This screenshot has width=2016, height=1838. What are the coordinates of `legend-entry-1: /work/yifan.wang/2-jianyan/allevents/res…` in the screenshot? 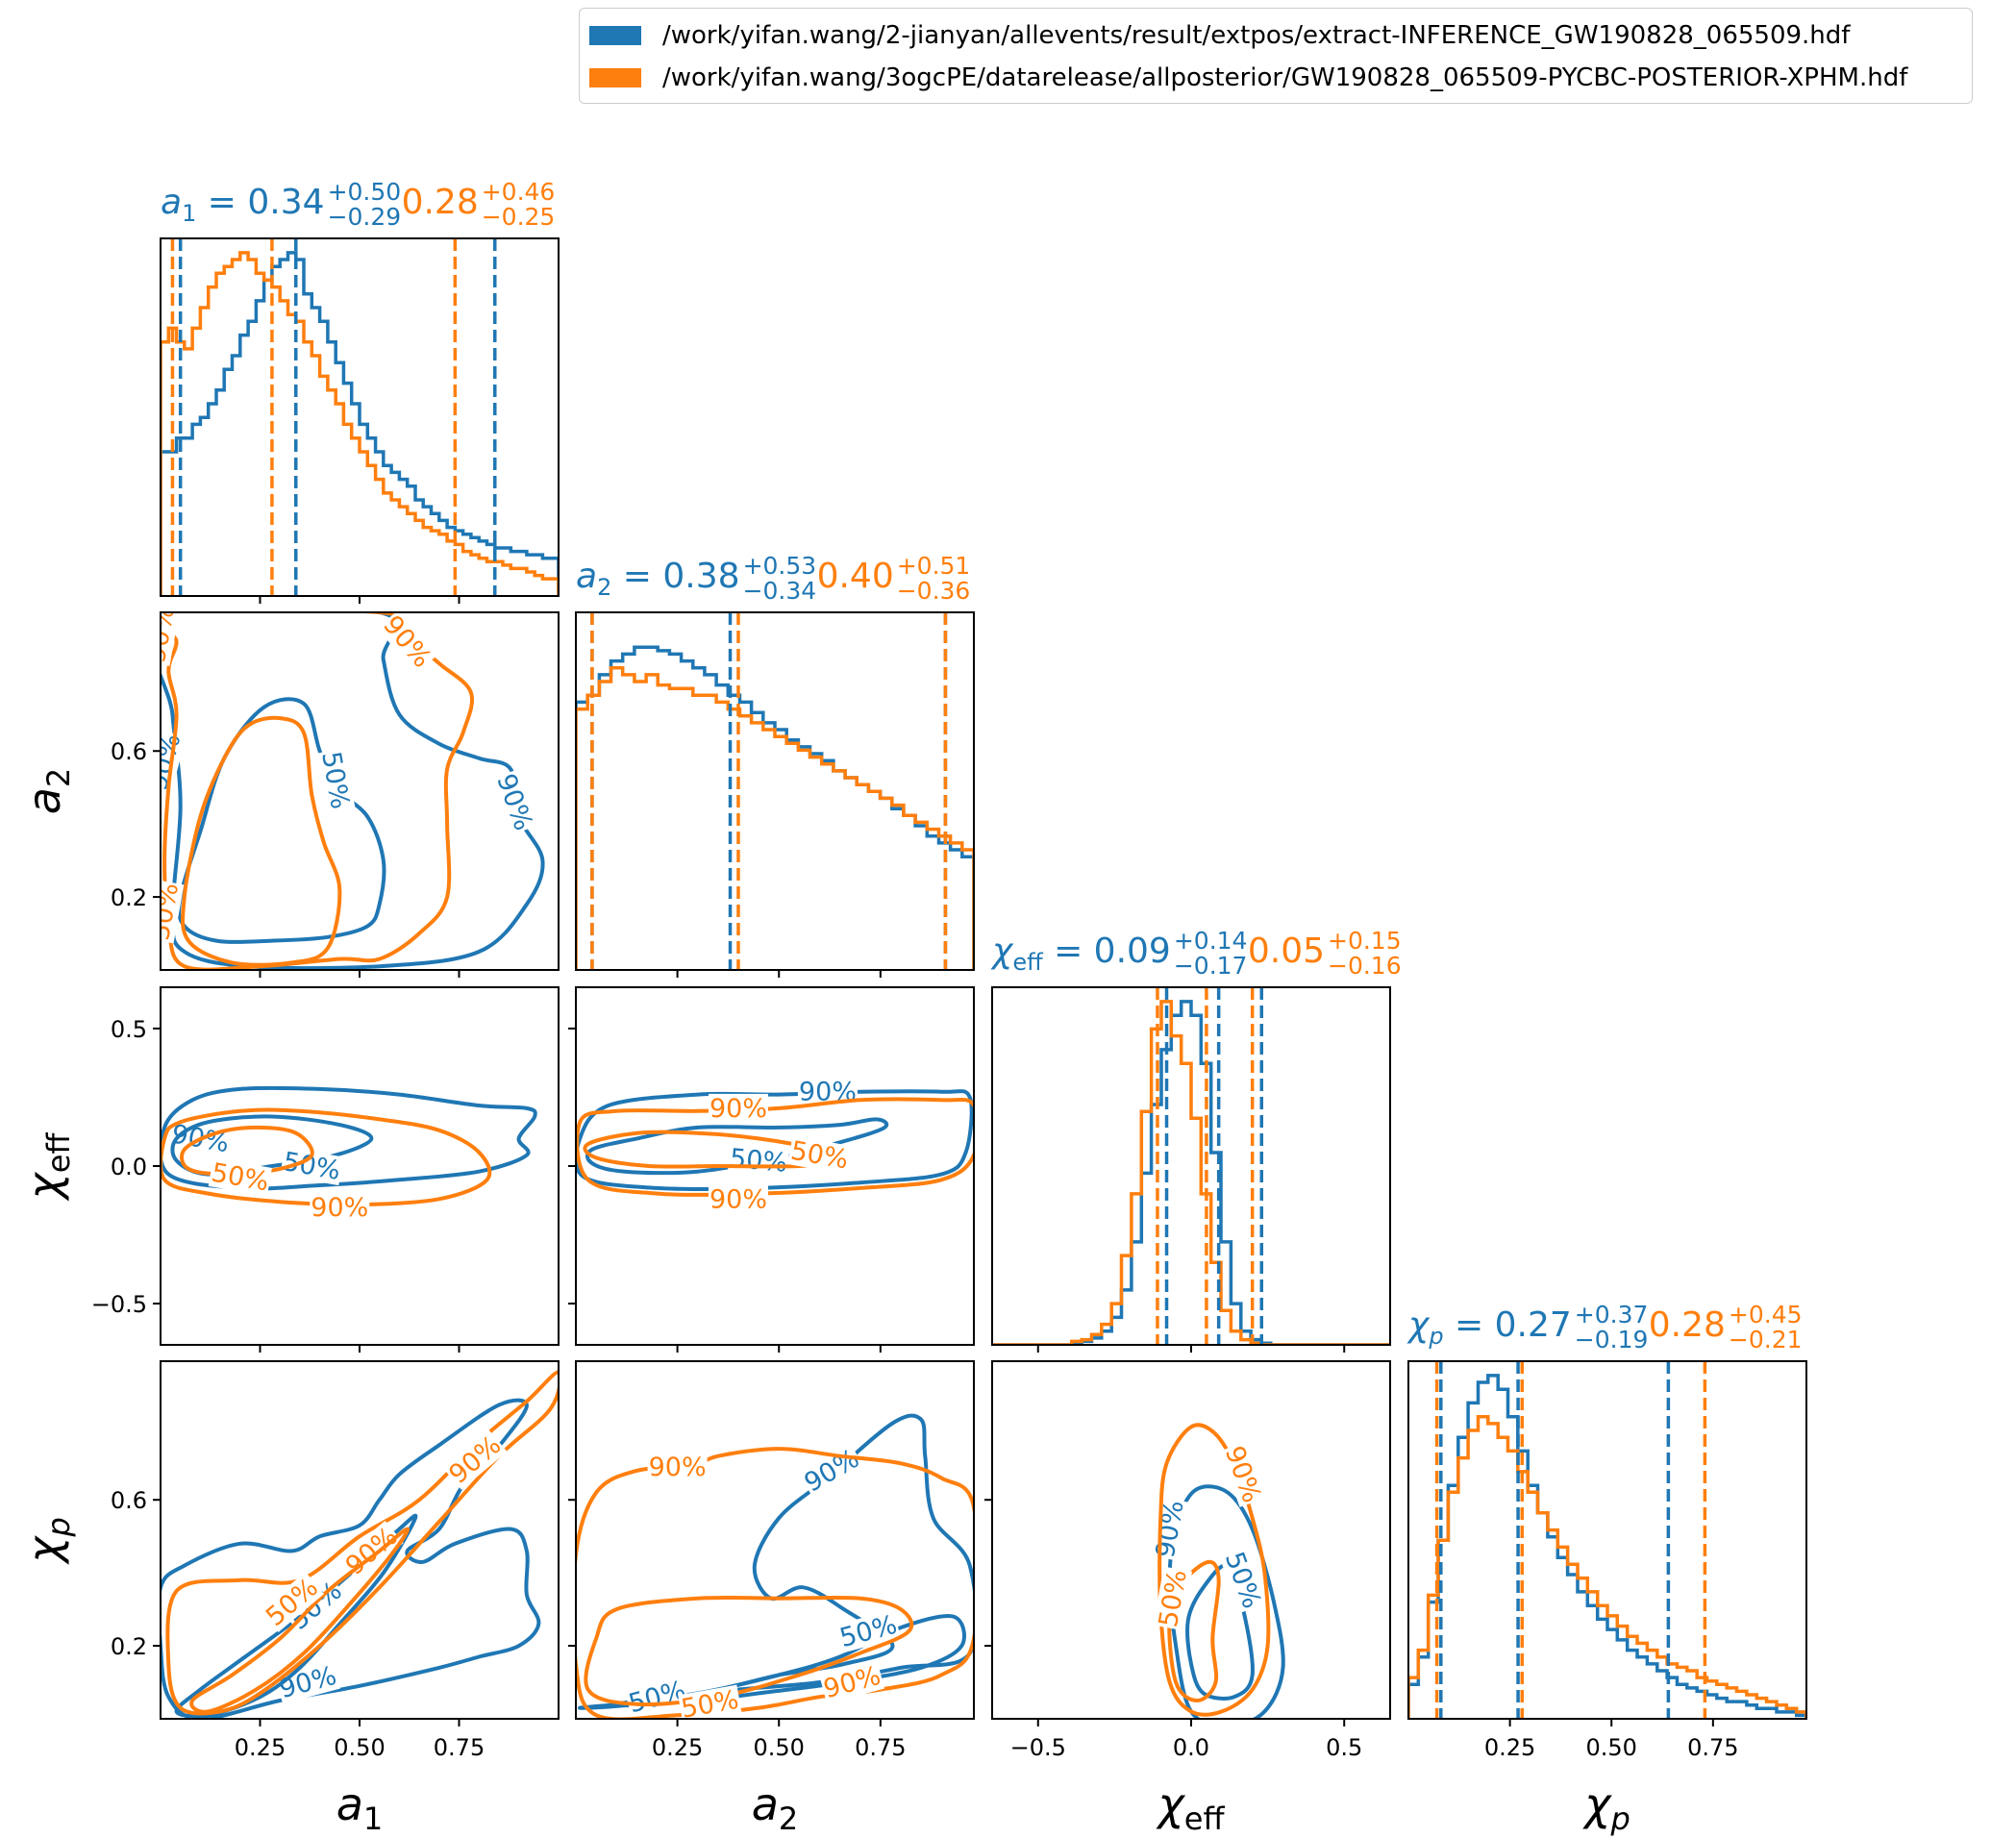 It's located at (1219, 35).